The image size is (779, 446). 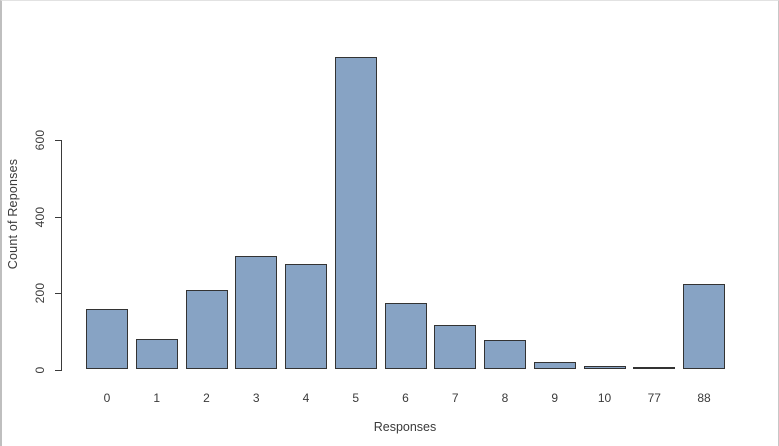 I want to click on x-tick-label: 1, so click(x=157, y=398).